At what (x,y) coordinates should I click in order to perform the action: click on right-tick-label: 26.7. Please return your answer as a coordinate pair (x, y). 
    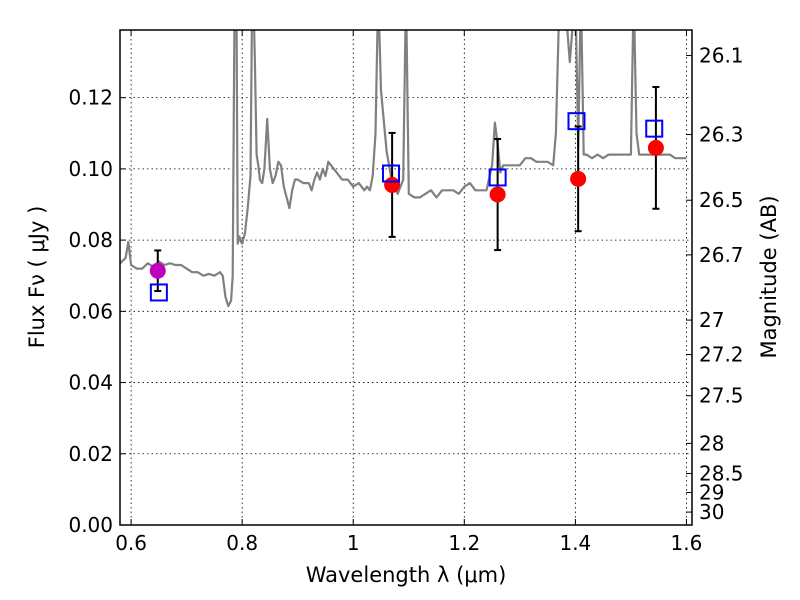
    Looking at the image, I should click on (721, 255).